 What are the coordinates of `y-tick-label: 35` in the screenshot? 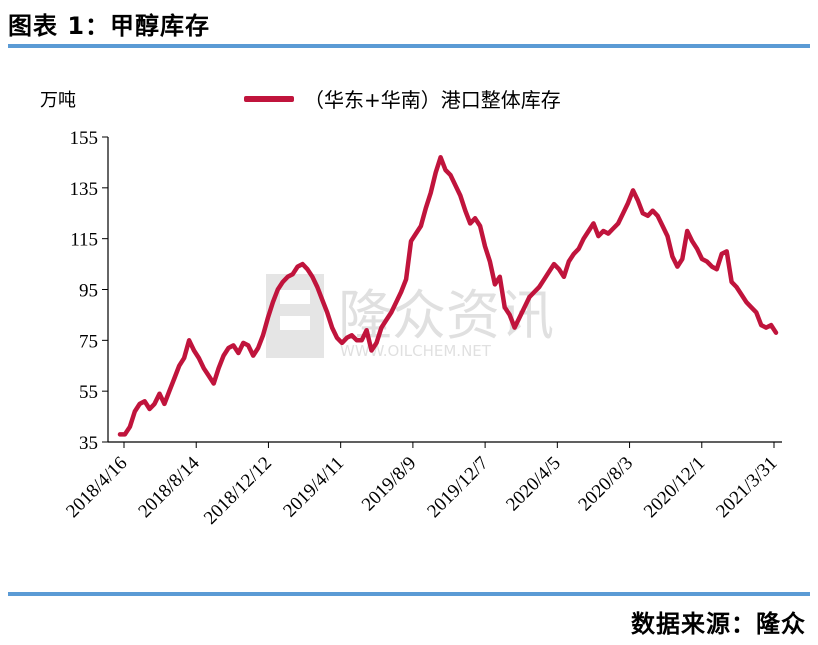 It's located at (88, 443).